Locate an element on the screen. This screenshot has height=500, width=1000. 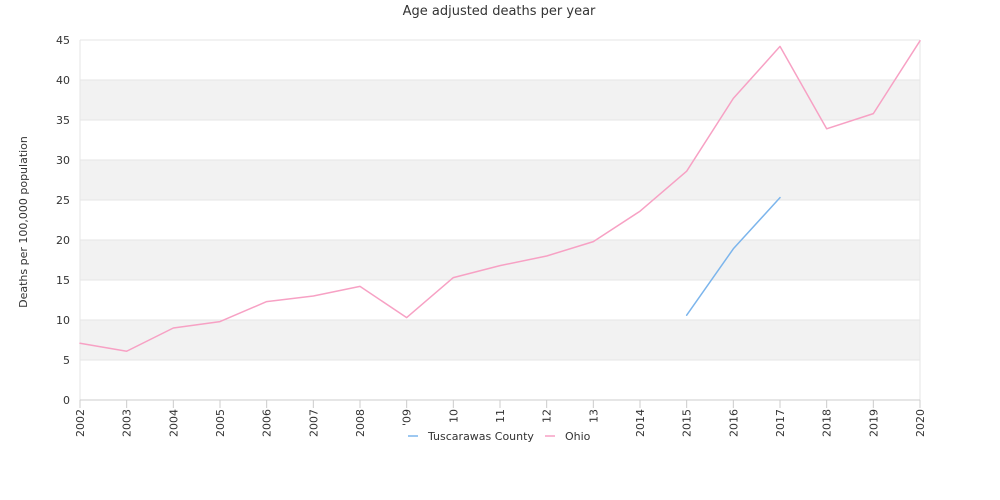
y-axis-ticks: 0 5 10 15 20 25 30 35 40 45 is located at coordinates (63, 220).